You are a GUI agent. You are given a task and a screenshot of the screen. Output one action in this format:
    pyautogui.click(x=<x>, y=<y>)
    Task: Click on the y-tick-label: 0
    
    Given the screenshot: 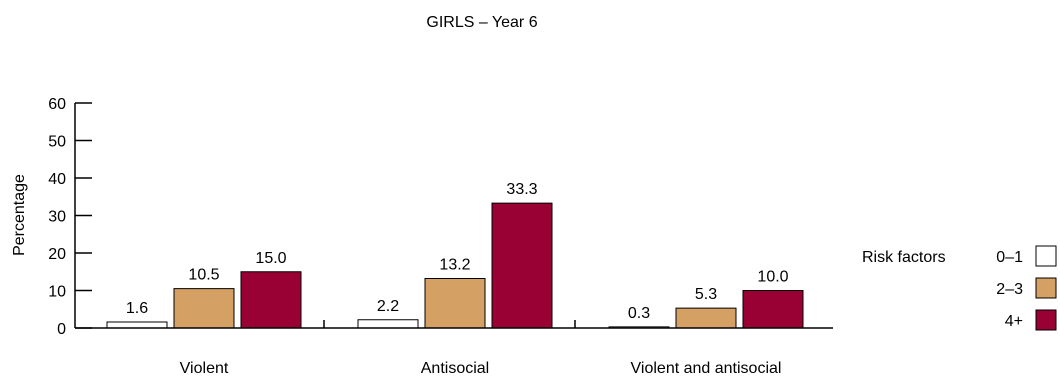 What is the action you would take?
    pyautogui.click(x=61, y=329)
    